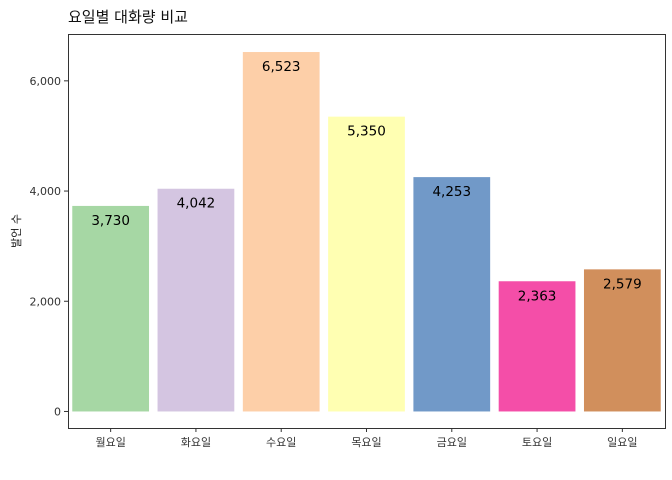 This screenshot has width=672, height=480. I want to click on bar-value-label: 2,579, so click(622, 284).